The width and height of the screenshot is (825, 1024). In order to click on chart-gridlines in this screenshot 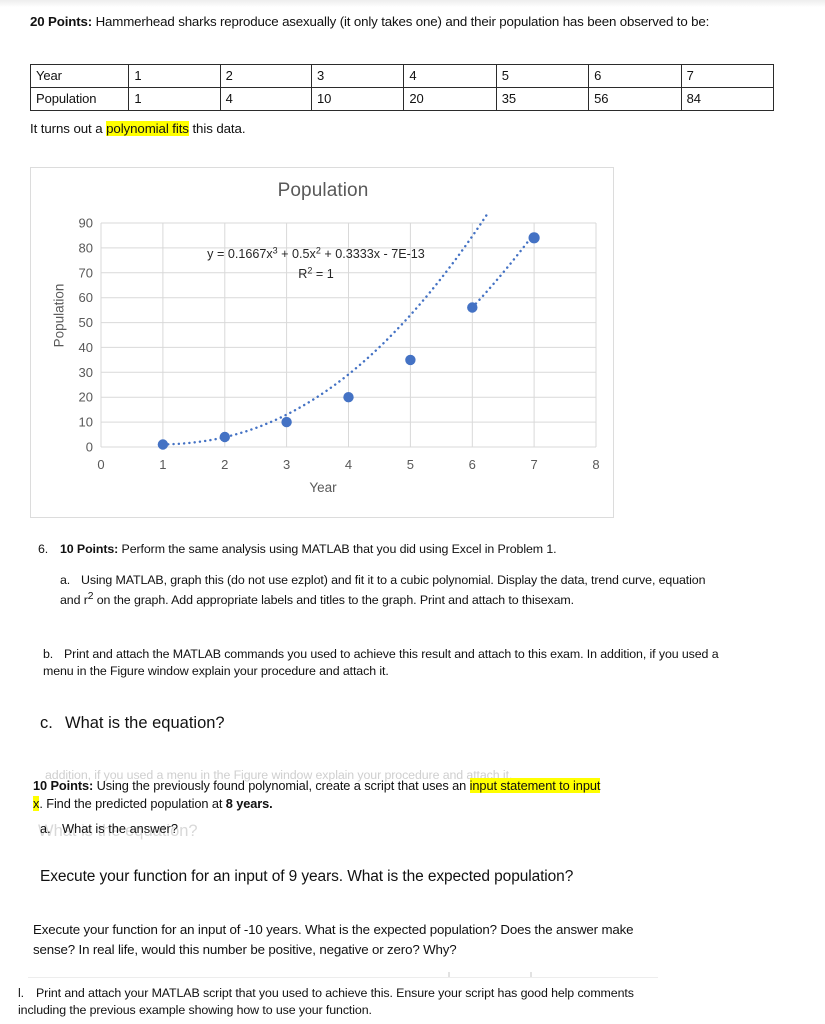, I will do `click(348, 335)`.